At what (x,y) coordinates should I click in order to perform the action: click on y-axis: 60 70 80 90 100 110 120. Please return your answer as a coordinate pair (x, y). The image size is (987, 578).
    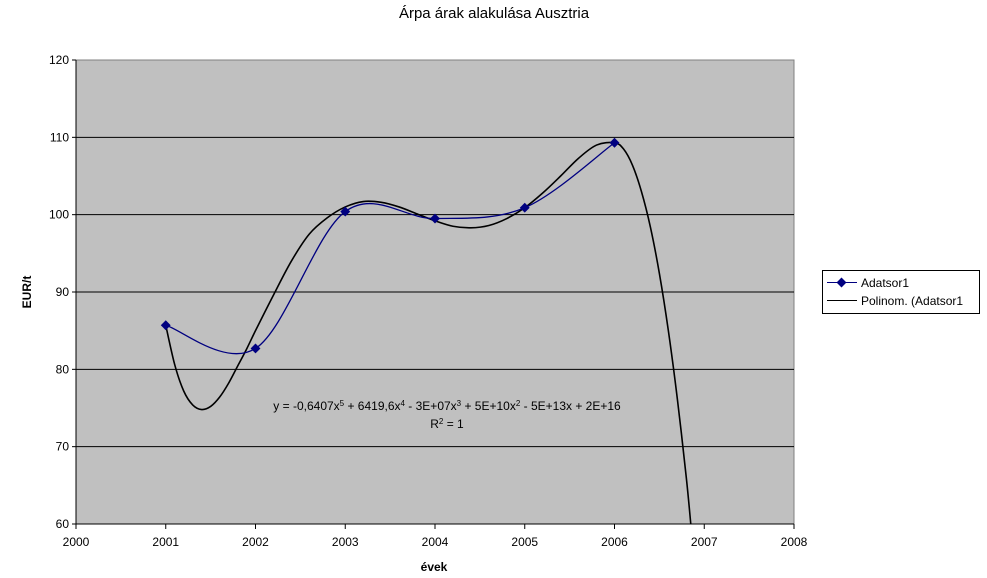
    Looking at the image, I should click on (63, 292).